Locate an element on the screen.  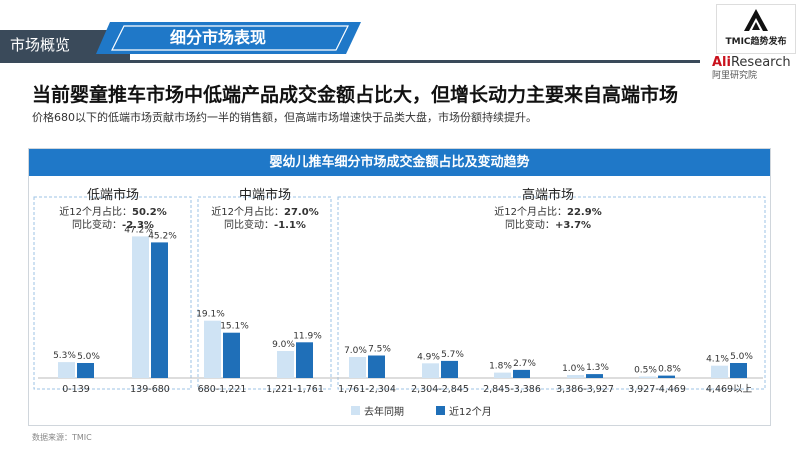
data-label-recent: 2.7% is located at coordinates (524, 364).